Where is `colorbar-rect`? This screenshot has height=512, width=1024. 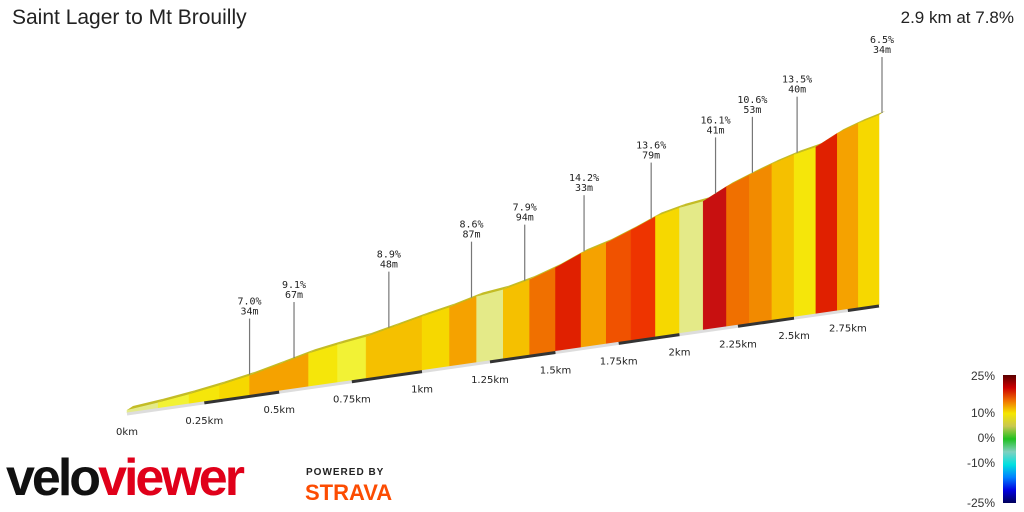
colorbar-rect is located at coordinates (1009, 439).